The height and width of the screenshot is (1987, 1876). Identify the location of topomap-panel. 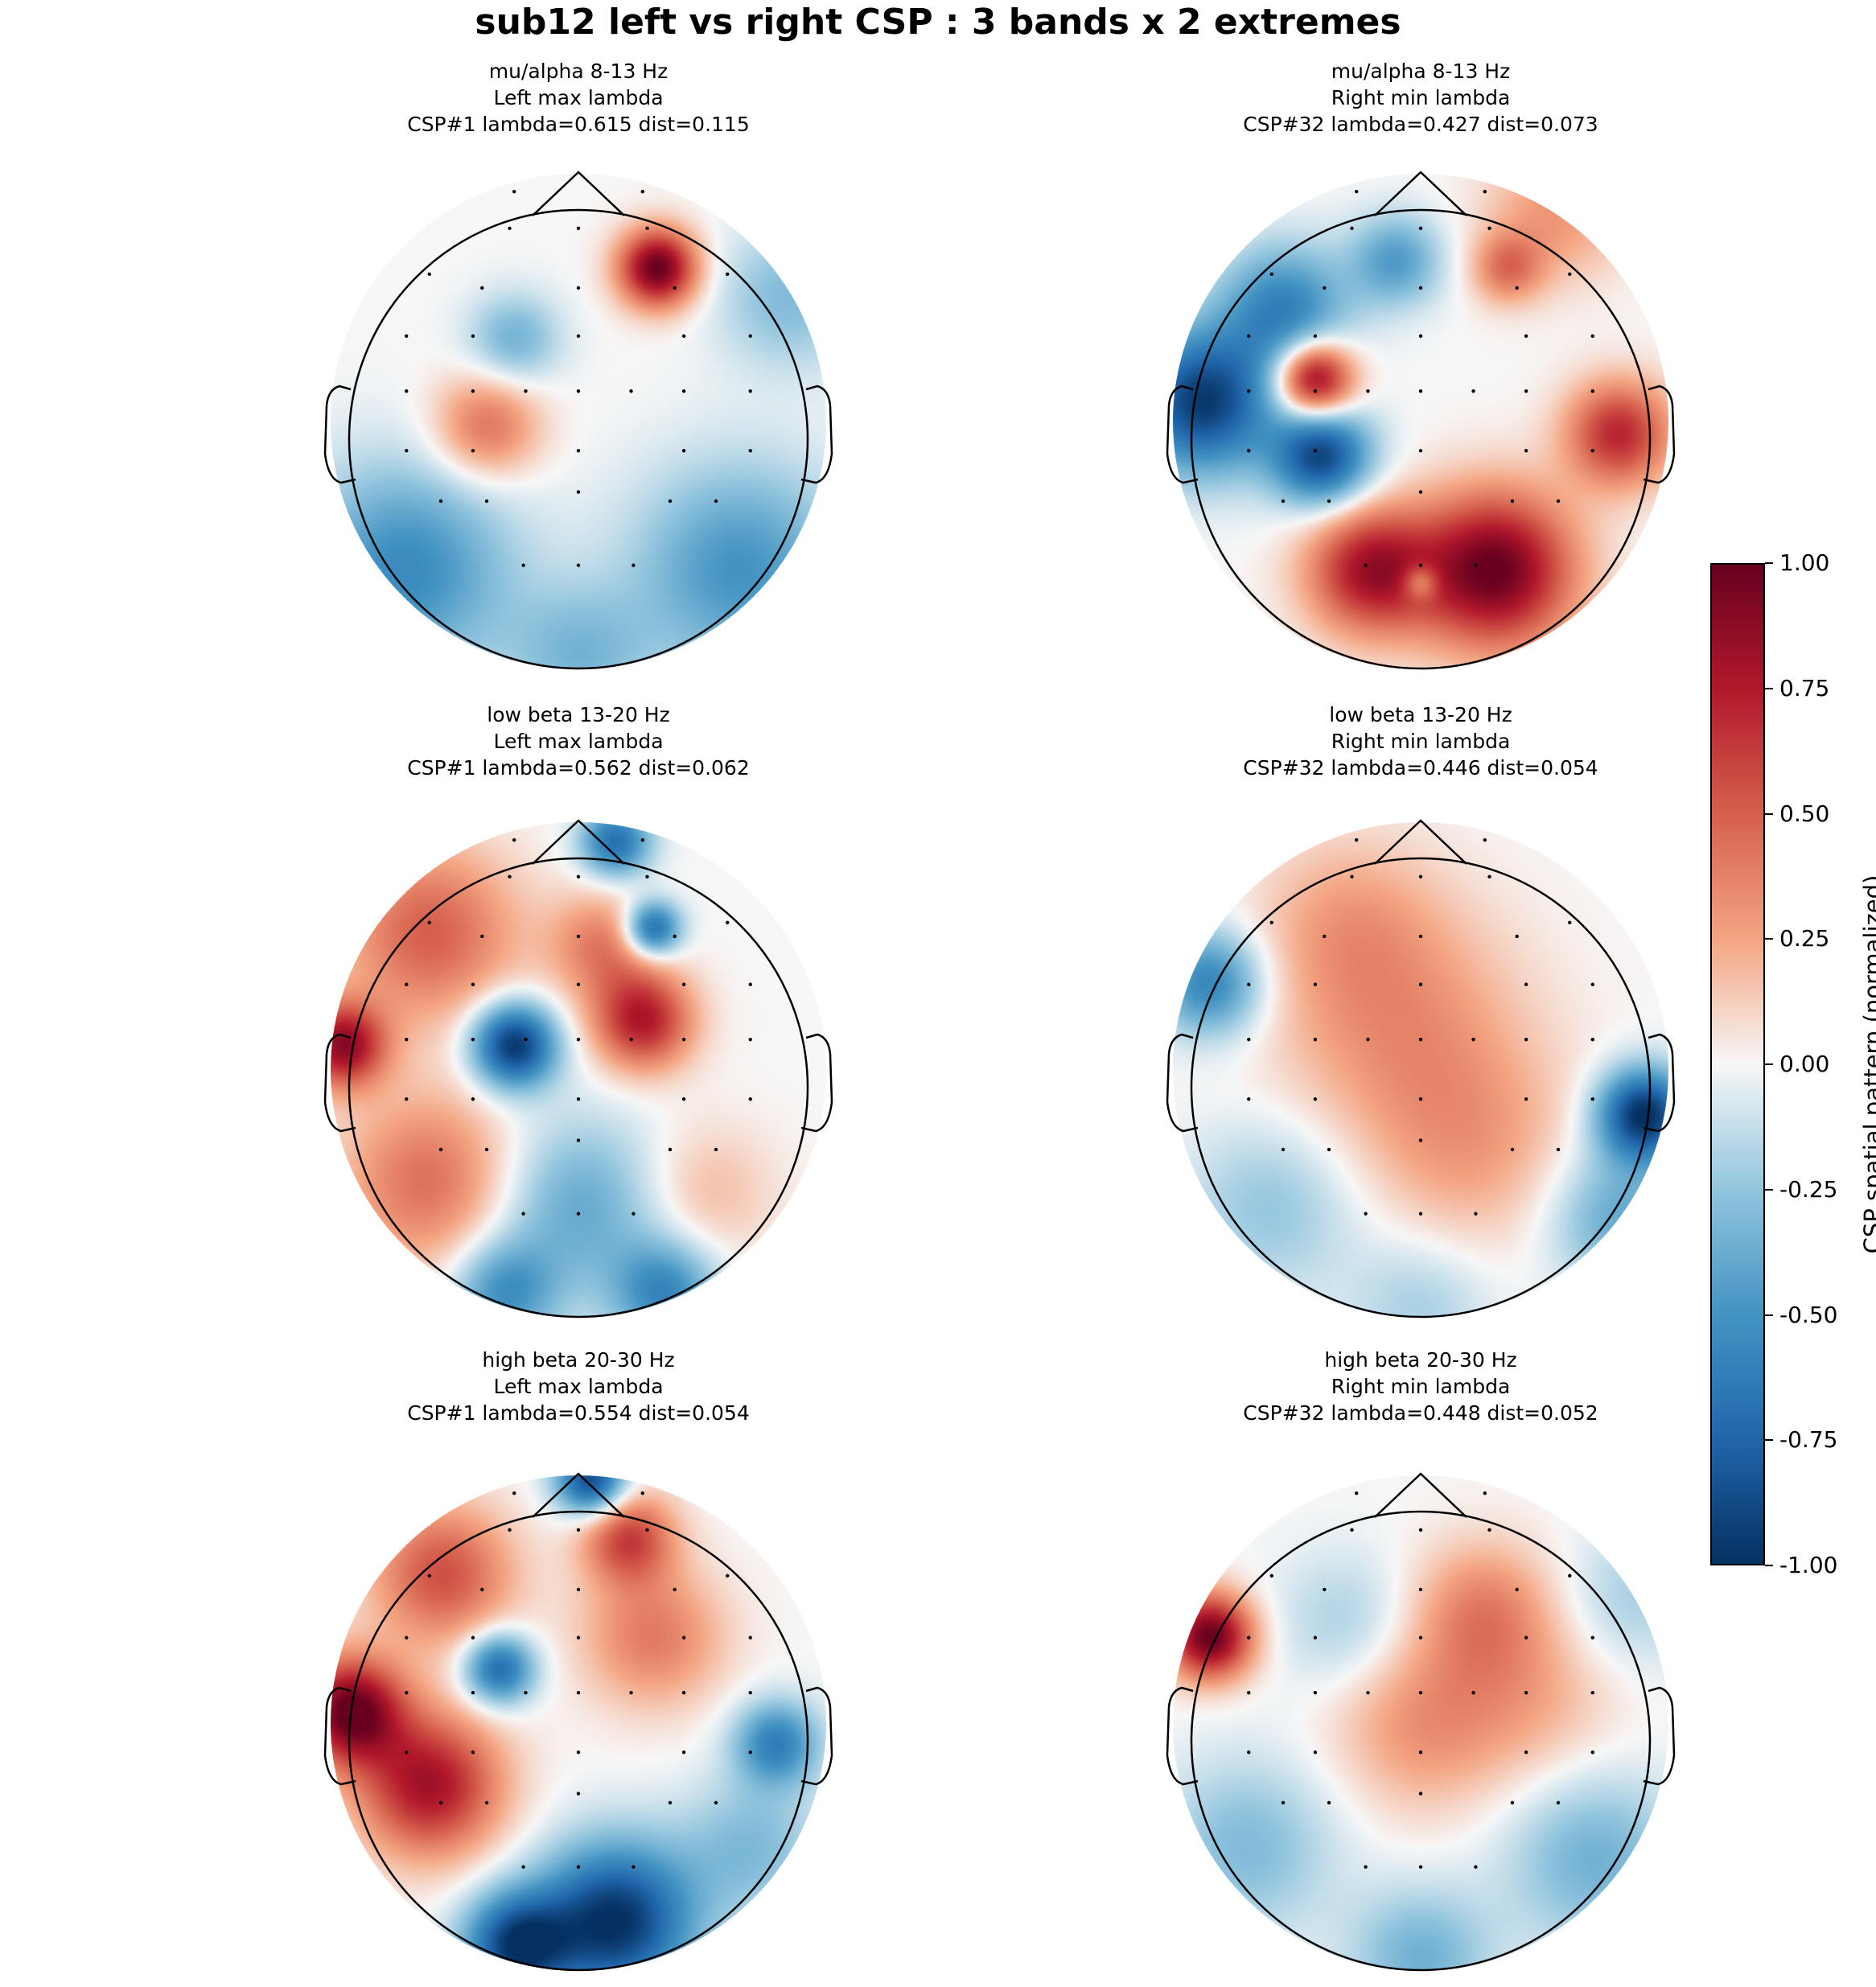
(1421, 1068).